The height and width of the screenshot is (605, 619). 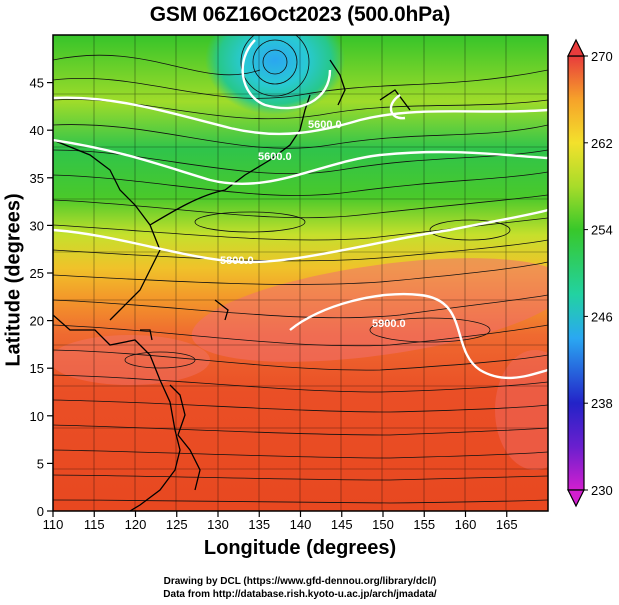 What do you see at coordinates (37, 83) in the screenshot?
I see `y-tick-label: 45` at bounding box center [37, 83].